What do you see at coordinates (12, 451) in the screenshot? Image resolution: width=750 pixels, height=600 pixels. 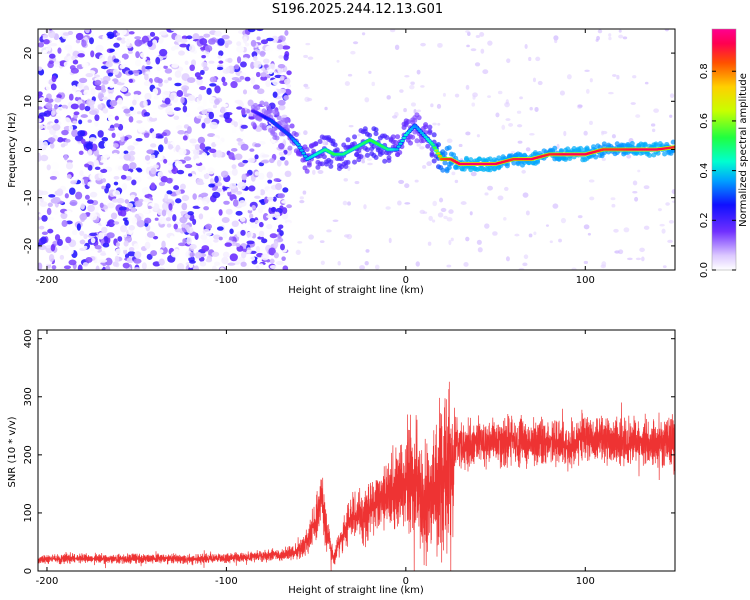 I see `snr-y-label: SNR (10 * v/v)` at bounding box center [12, 451].